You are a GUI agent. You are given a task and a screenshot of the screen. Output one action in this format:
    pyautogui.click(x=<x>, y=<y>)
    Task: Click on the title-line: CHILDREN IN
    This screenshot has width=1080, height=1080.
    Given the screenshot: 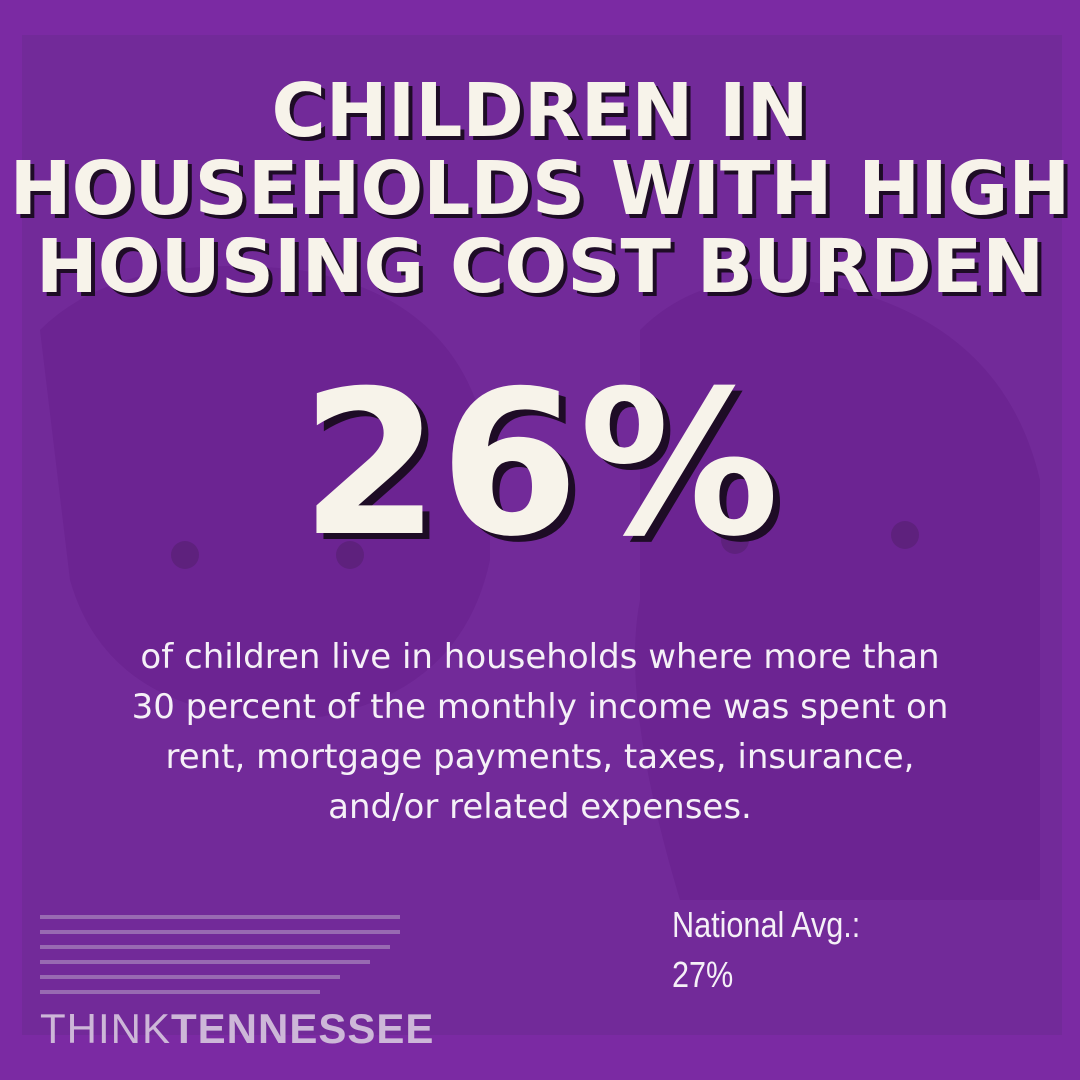 What is the action you would take?
    pyautogui.click(x=540, y=111)
    